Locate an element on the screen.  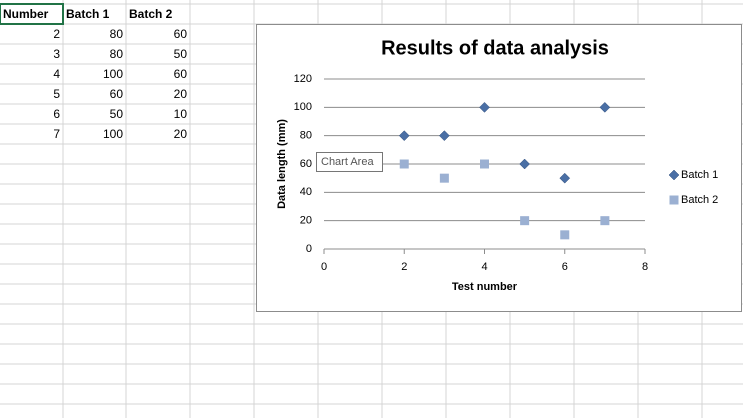
y-tick-label: 0 is located at coordinates (309, 249).